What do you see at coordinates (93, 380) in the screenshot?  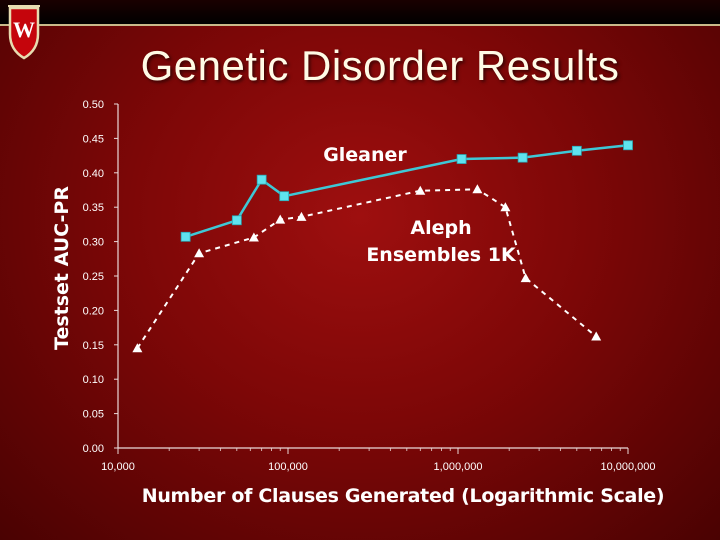 I see `y-tick-label: 0.10` at bounding box center [93, 380].